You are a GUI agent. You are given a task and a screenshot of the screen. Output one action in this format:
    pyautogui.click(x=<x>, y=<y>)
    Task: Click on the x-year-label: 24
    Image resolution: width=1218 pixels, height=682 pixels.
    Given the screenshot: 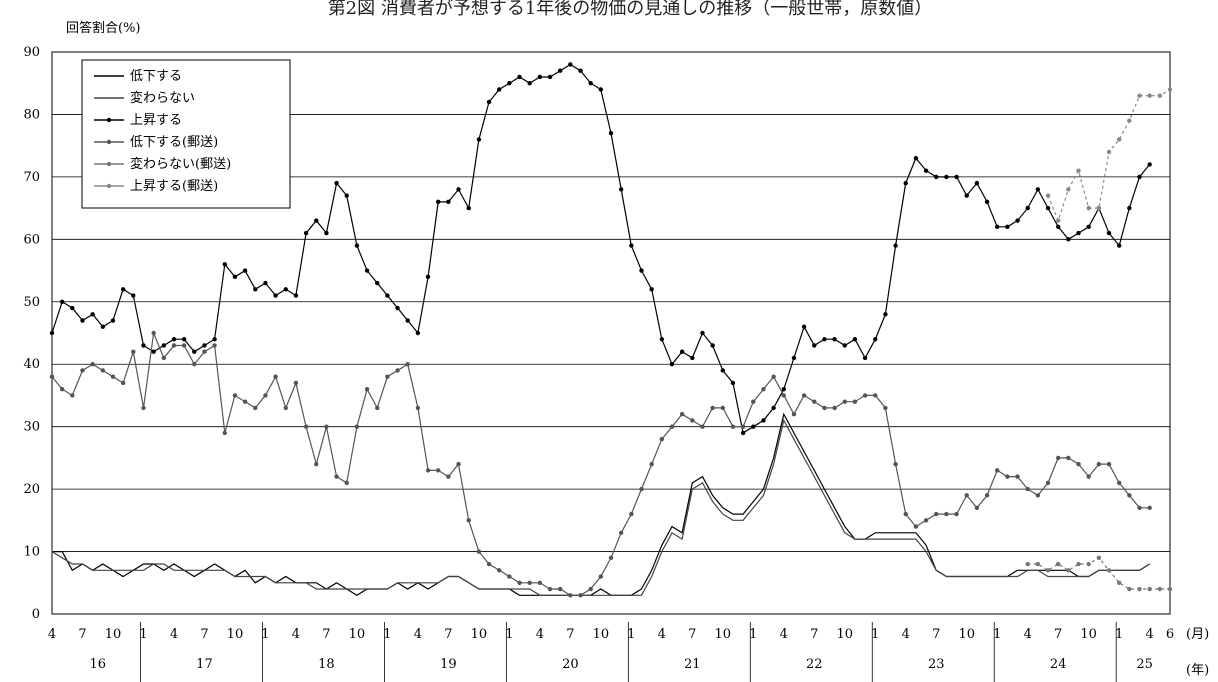 What is the action you would take?
    pyautogui.click(x=1058, y=664)
    